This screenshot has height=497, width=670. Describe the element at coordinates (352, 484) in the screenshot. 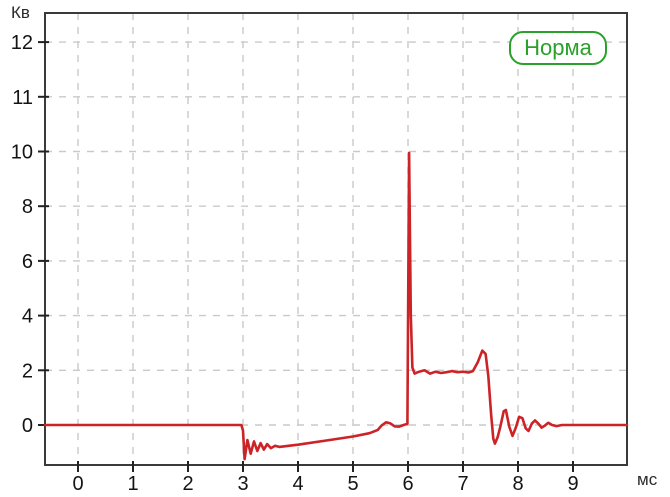

I see `x-tick-label: 5` at that location.